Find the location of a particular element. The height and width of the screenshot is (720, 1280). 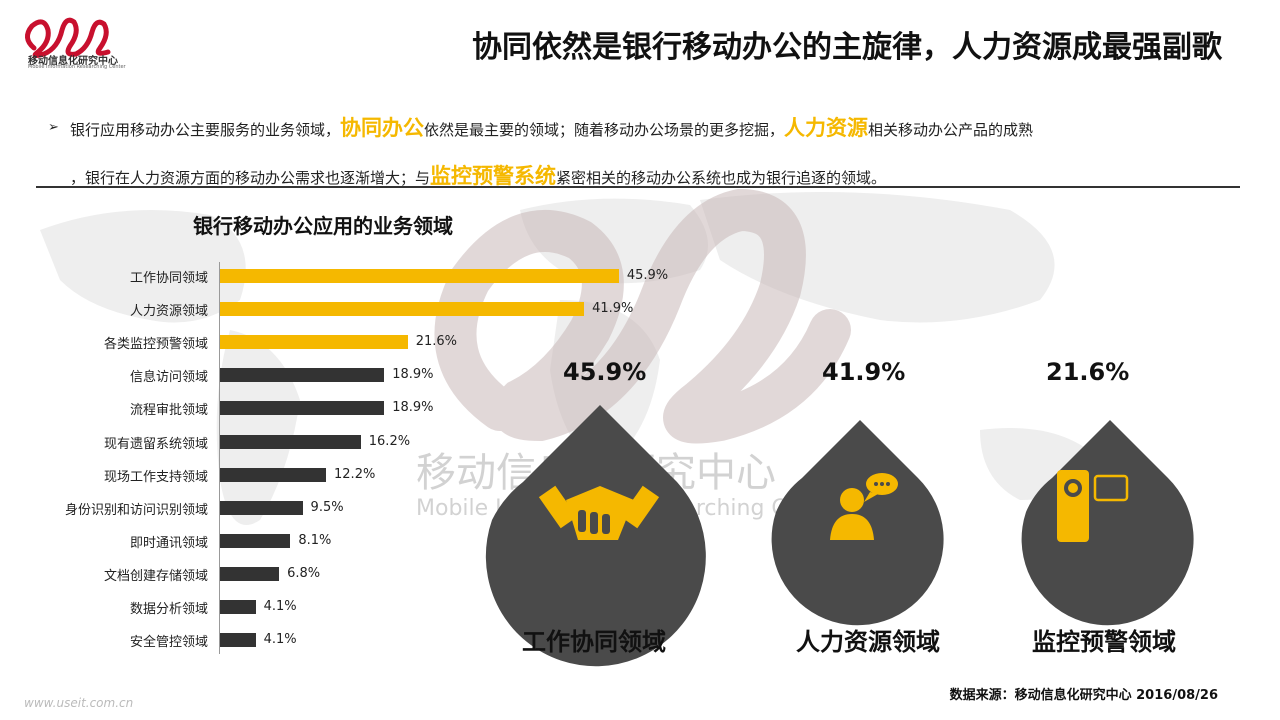

highlight-label: 工作协同领域 is located at coordinates (594, 642).